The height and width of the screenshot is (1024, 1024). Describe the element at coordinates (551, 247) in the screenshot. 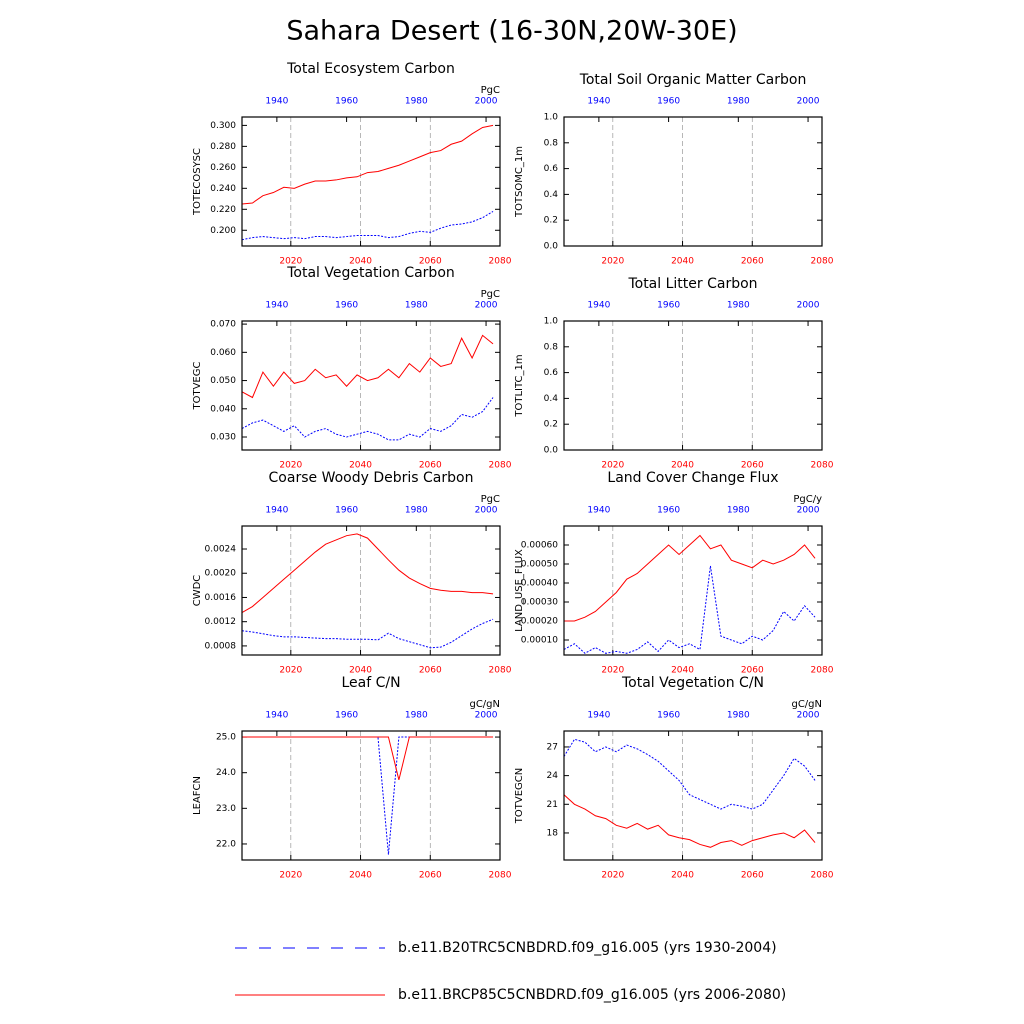

I see `y-tick-label: 0.0` at that location.